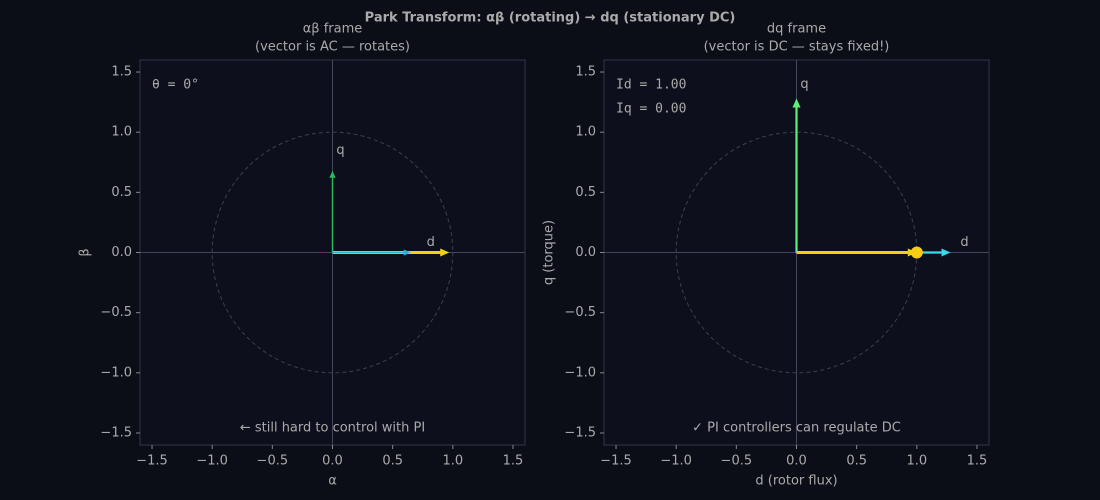 This screenshot has width=1100, height=500. Describe the element at coordinates (796, 29) in the screenshot. I see `panel-title: dq frame` at that location.